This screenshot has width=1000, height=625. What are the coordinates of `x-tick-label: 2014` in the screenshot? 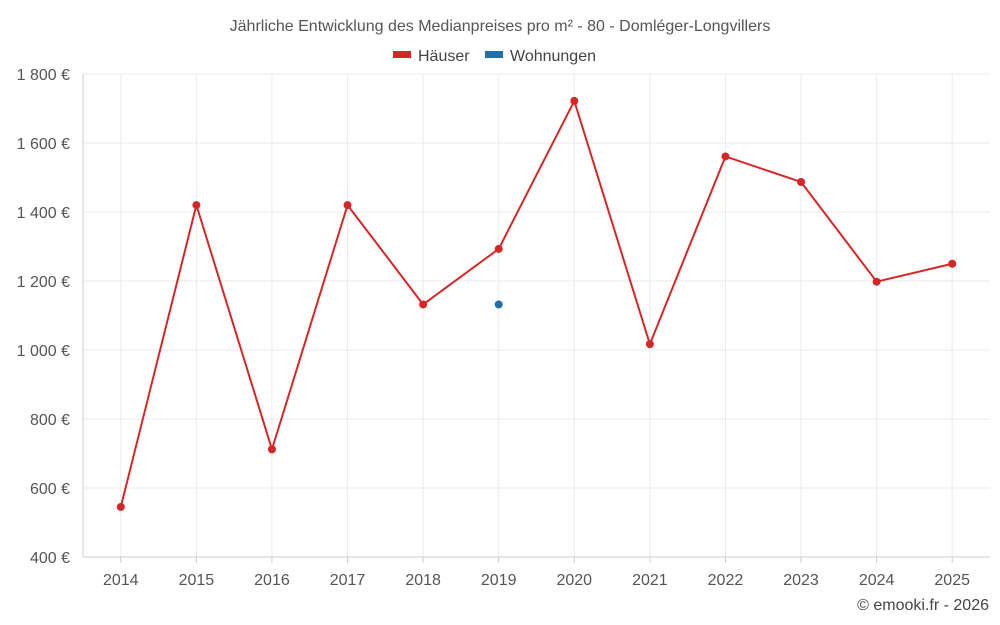 It's located at (121, 580).